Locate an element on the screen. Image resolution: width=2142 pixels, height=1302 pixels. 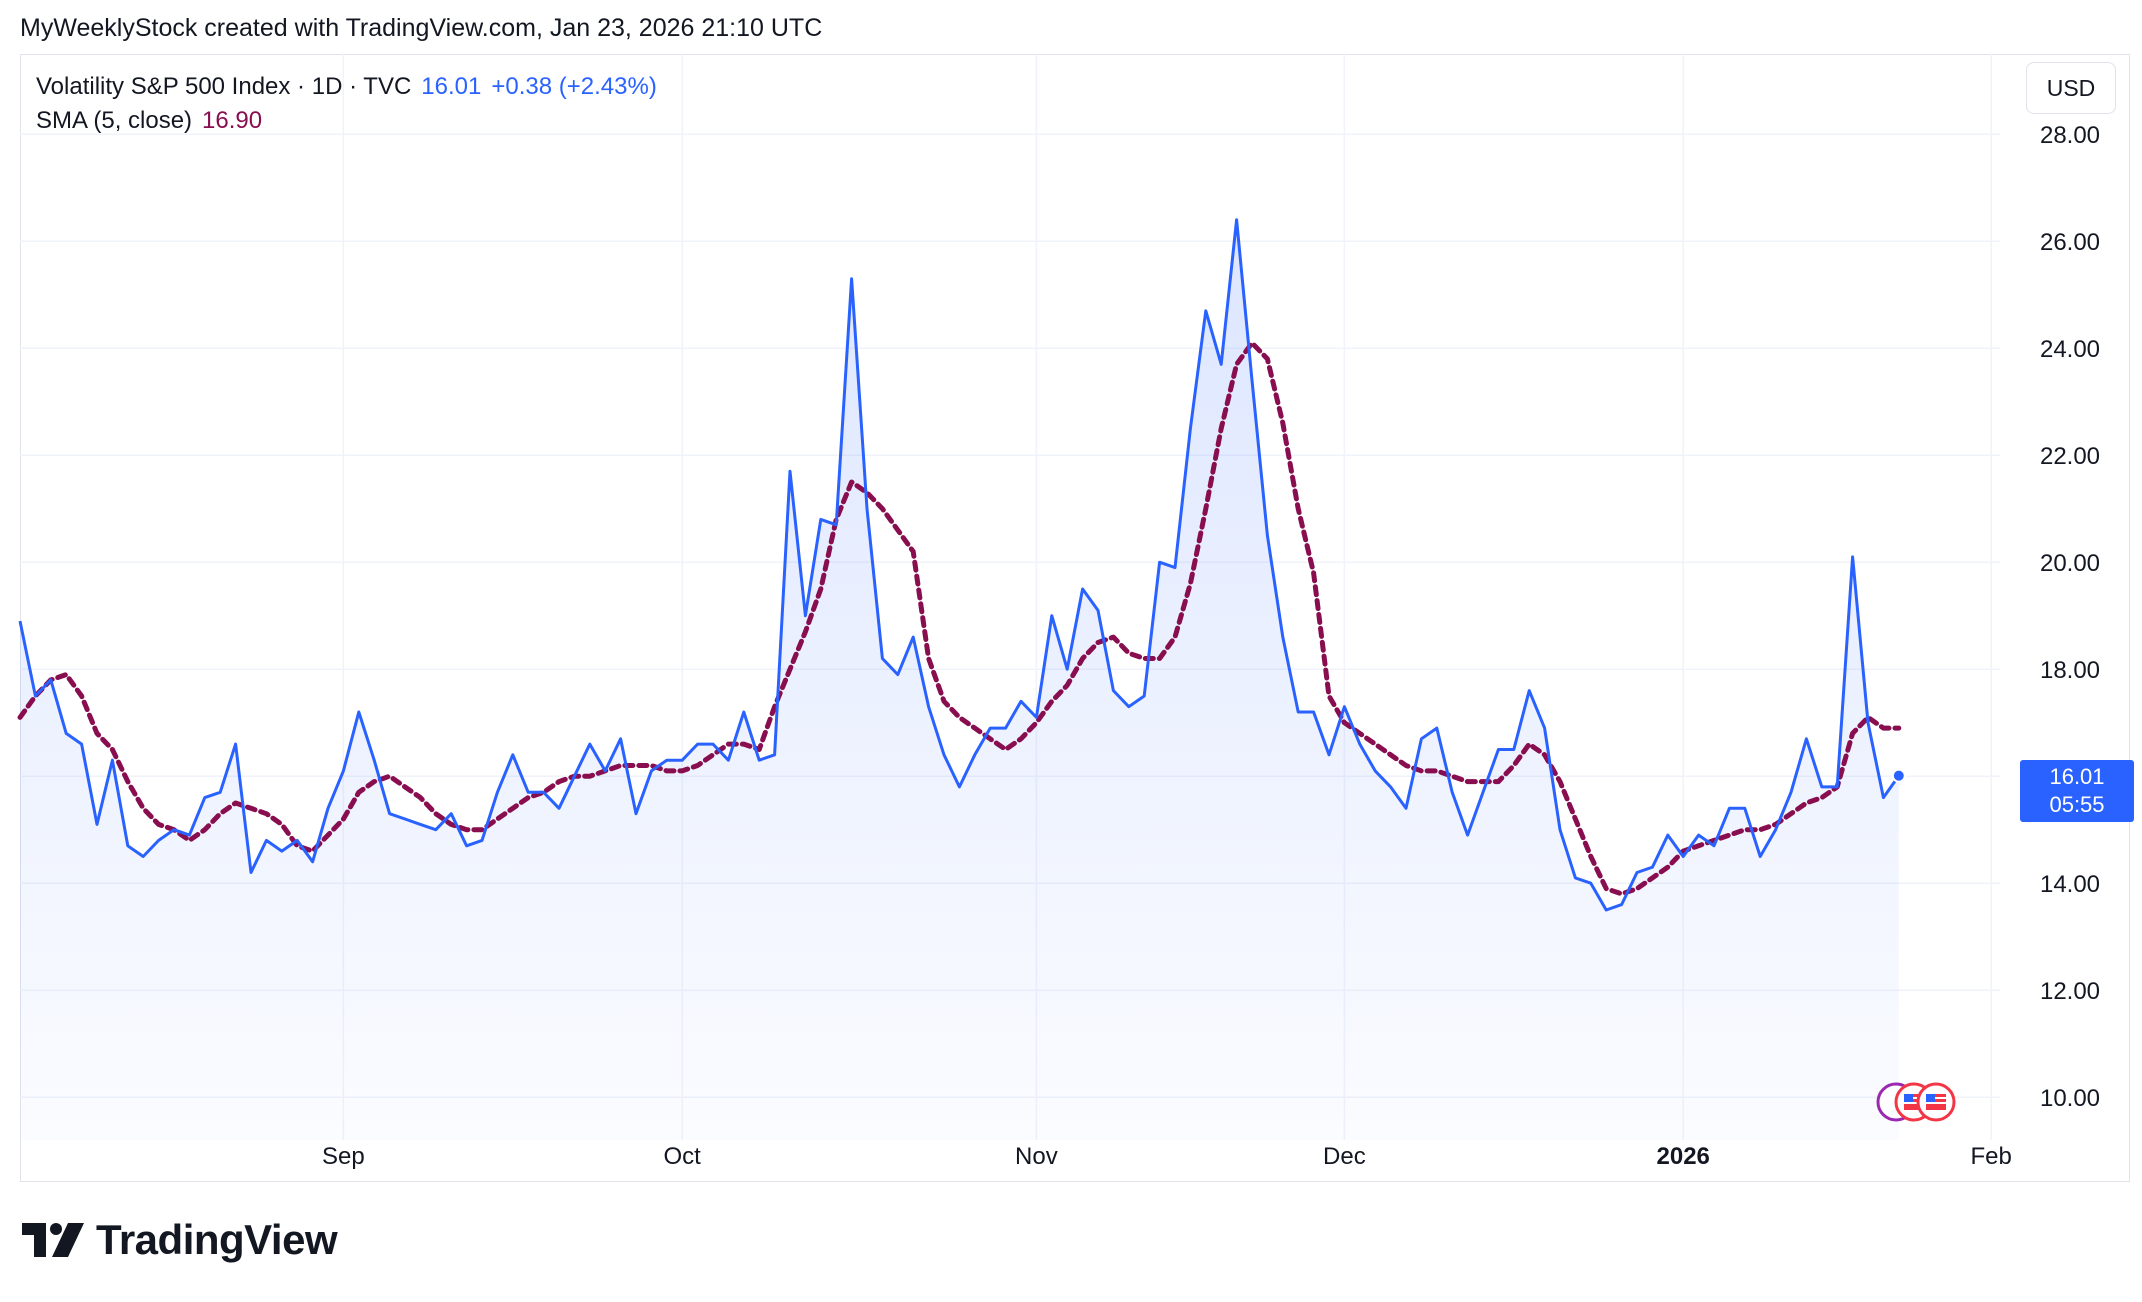
x-tick-label: Sep is located at coordinates (343, 1156).